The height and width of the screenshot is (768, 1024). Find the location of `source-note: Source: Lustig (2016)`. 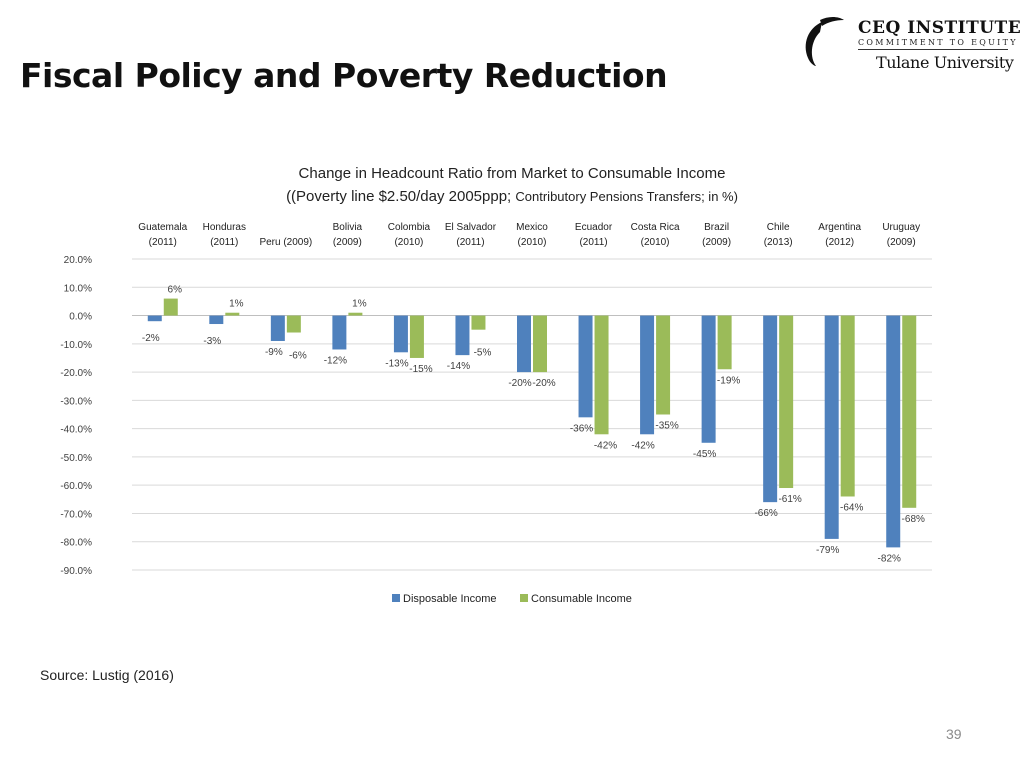

source-note: Source: Lustig (2016) is located at coordinates (107, 675).